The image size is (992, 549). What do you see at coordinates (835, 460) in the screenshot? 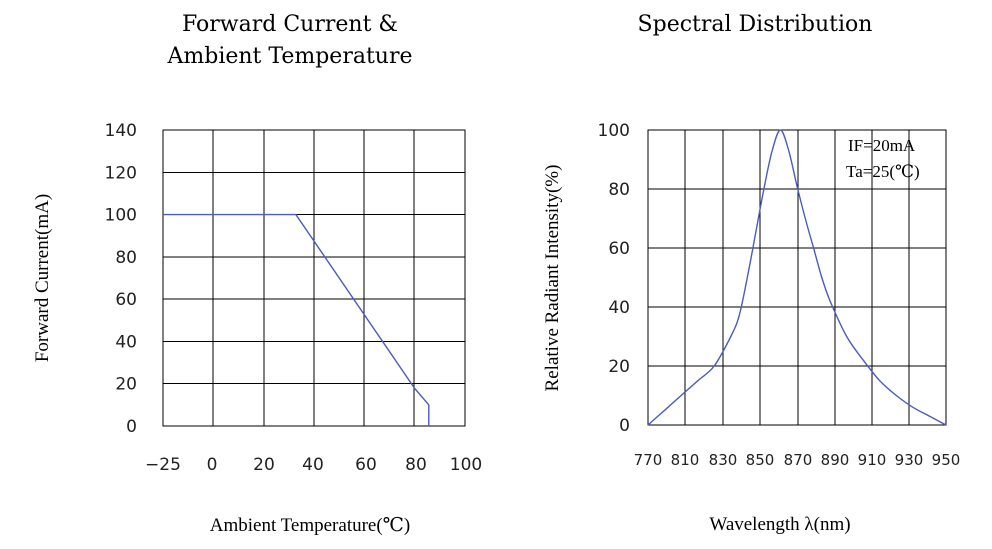
I see `chart-2-x-tick-label: 890` at bounding box center [835, 460].